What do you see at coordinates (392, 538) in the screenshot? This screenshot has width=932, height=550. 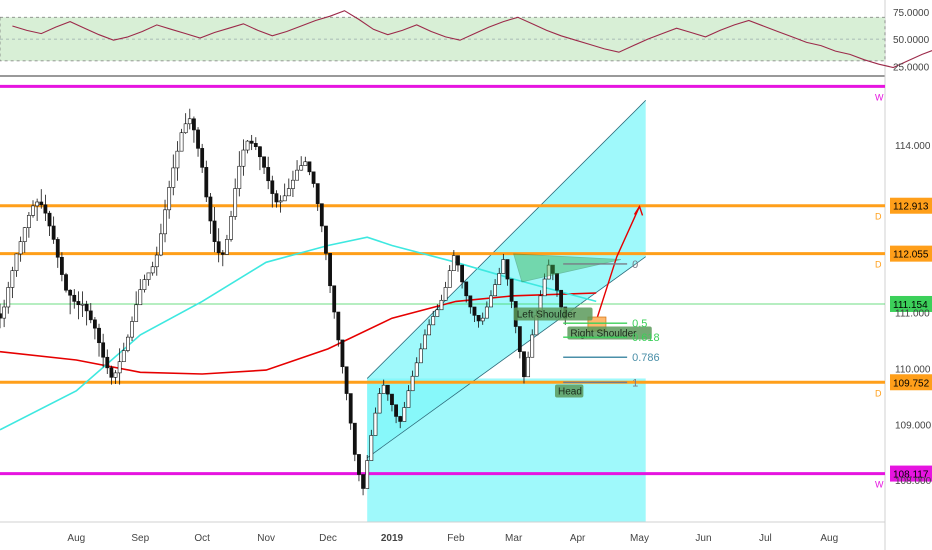 I see `x-tick-label-5: 2019` at bounding box center [392, 538].